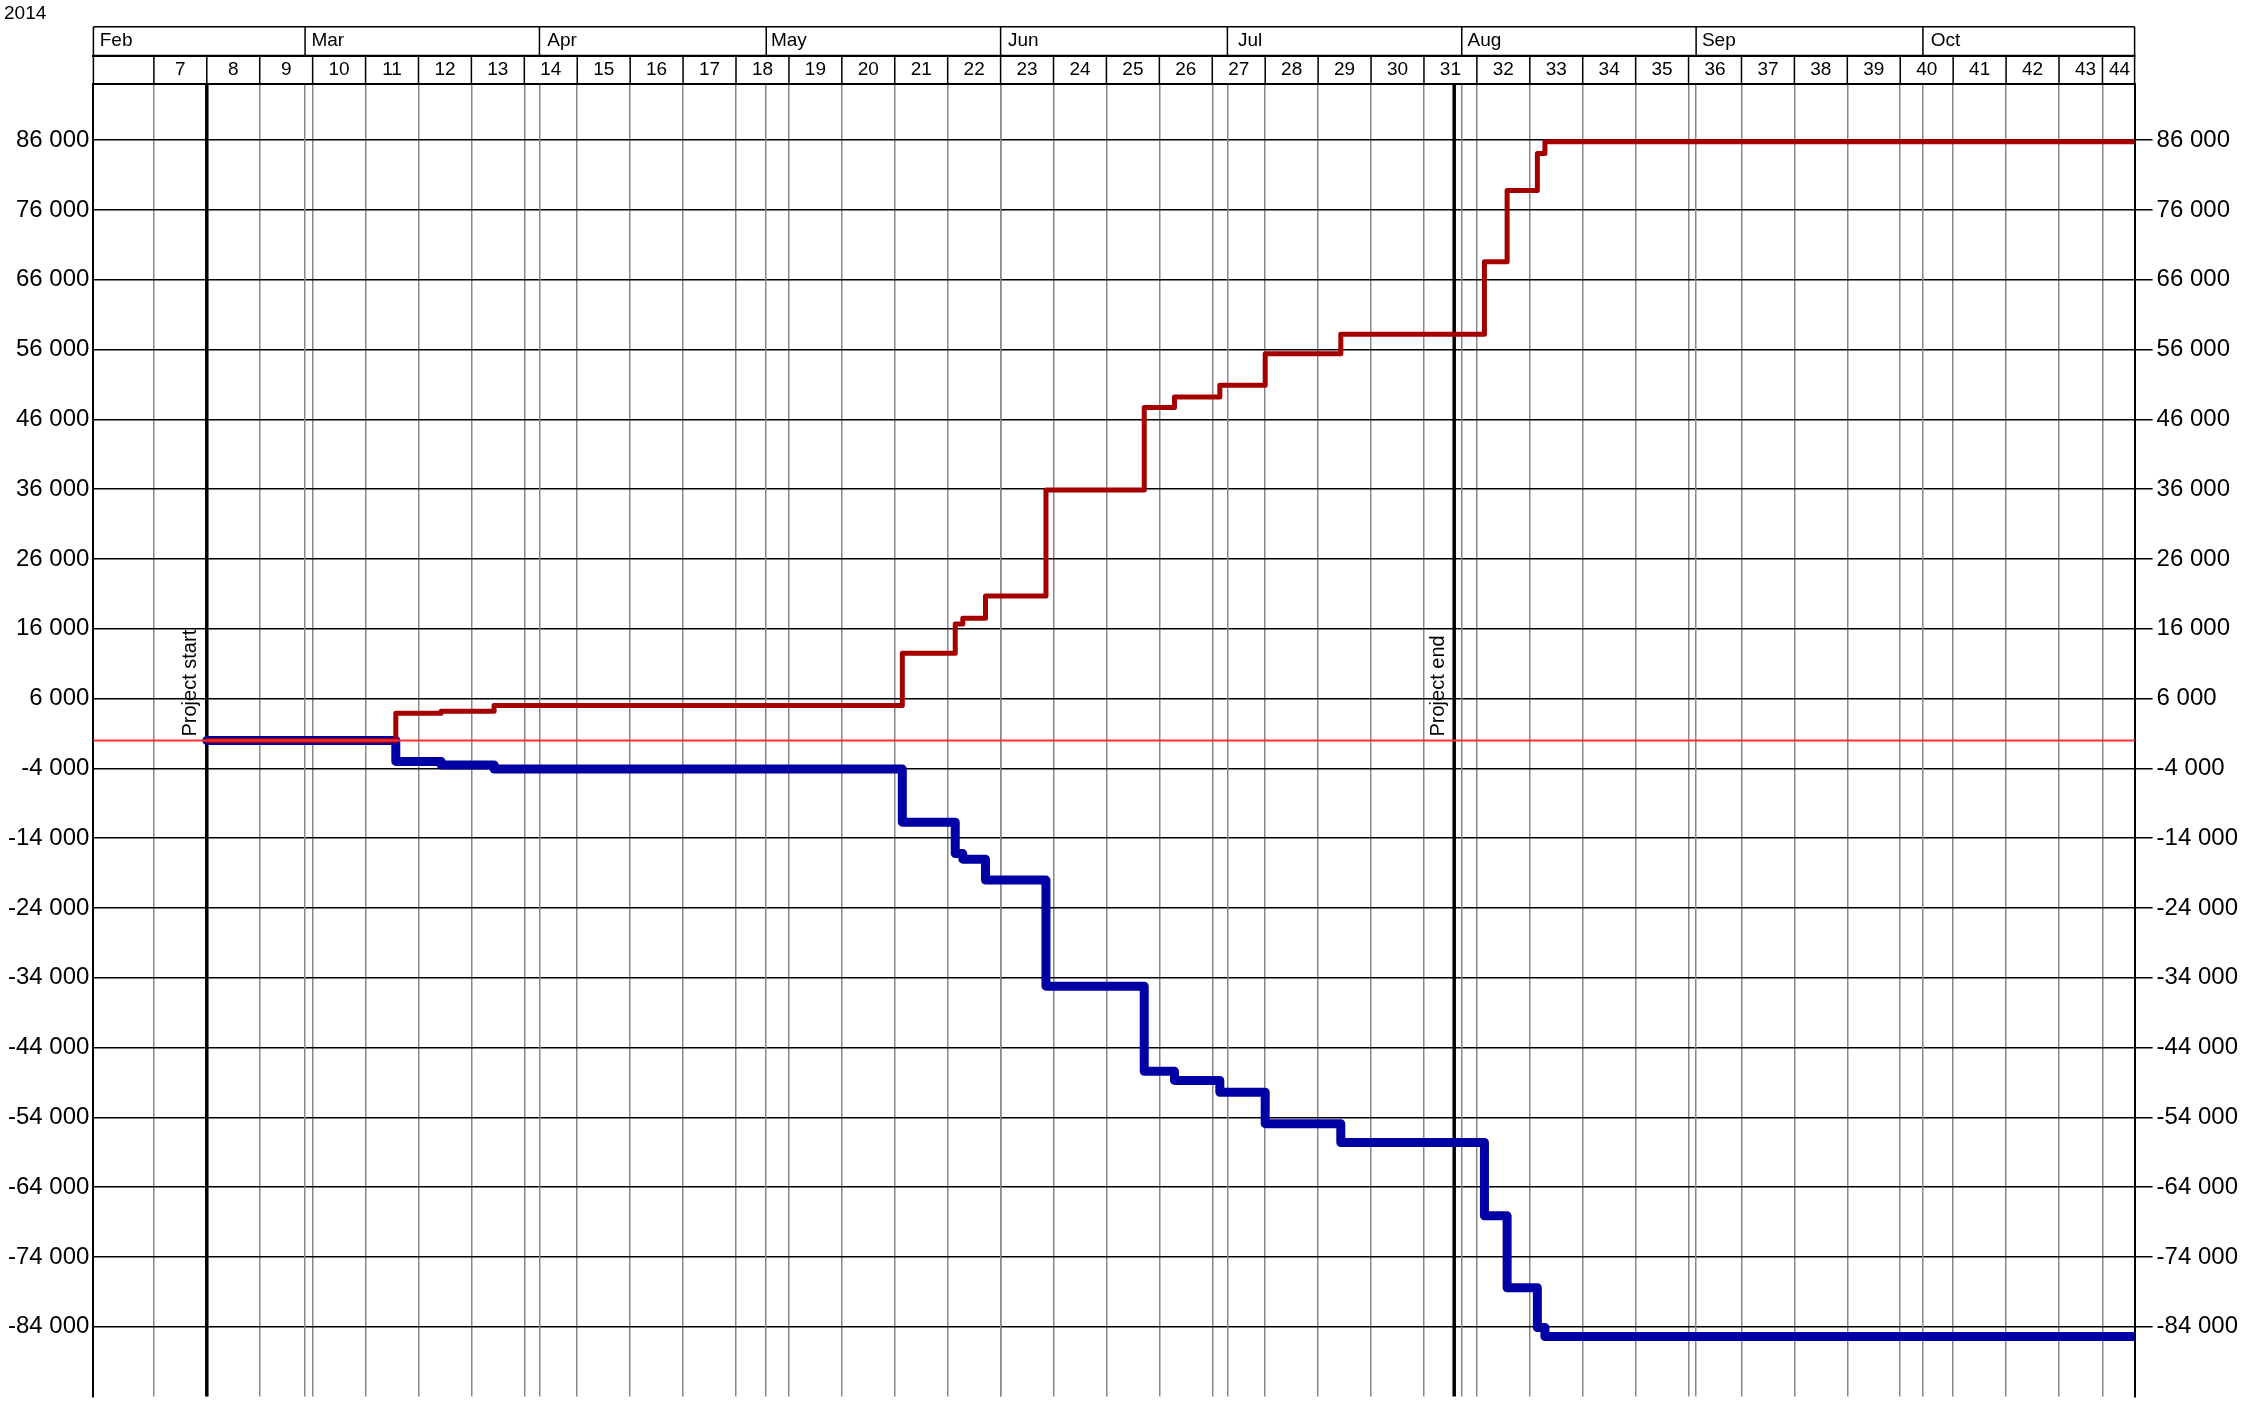 The height and width of the screenshot is (1415, 2246). What do you see at coordinates (116, 40) in the screenshot?
I see `x2-tick-label: Feb` at bounding box center [116, 40].